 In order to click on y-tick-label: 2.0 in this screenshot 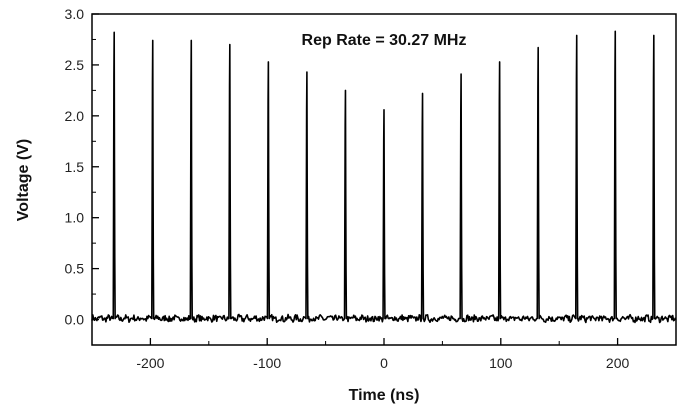, I will do `click(75, 116)`.